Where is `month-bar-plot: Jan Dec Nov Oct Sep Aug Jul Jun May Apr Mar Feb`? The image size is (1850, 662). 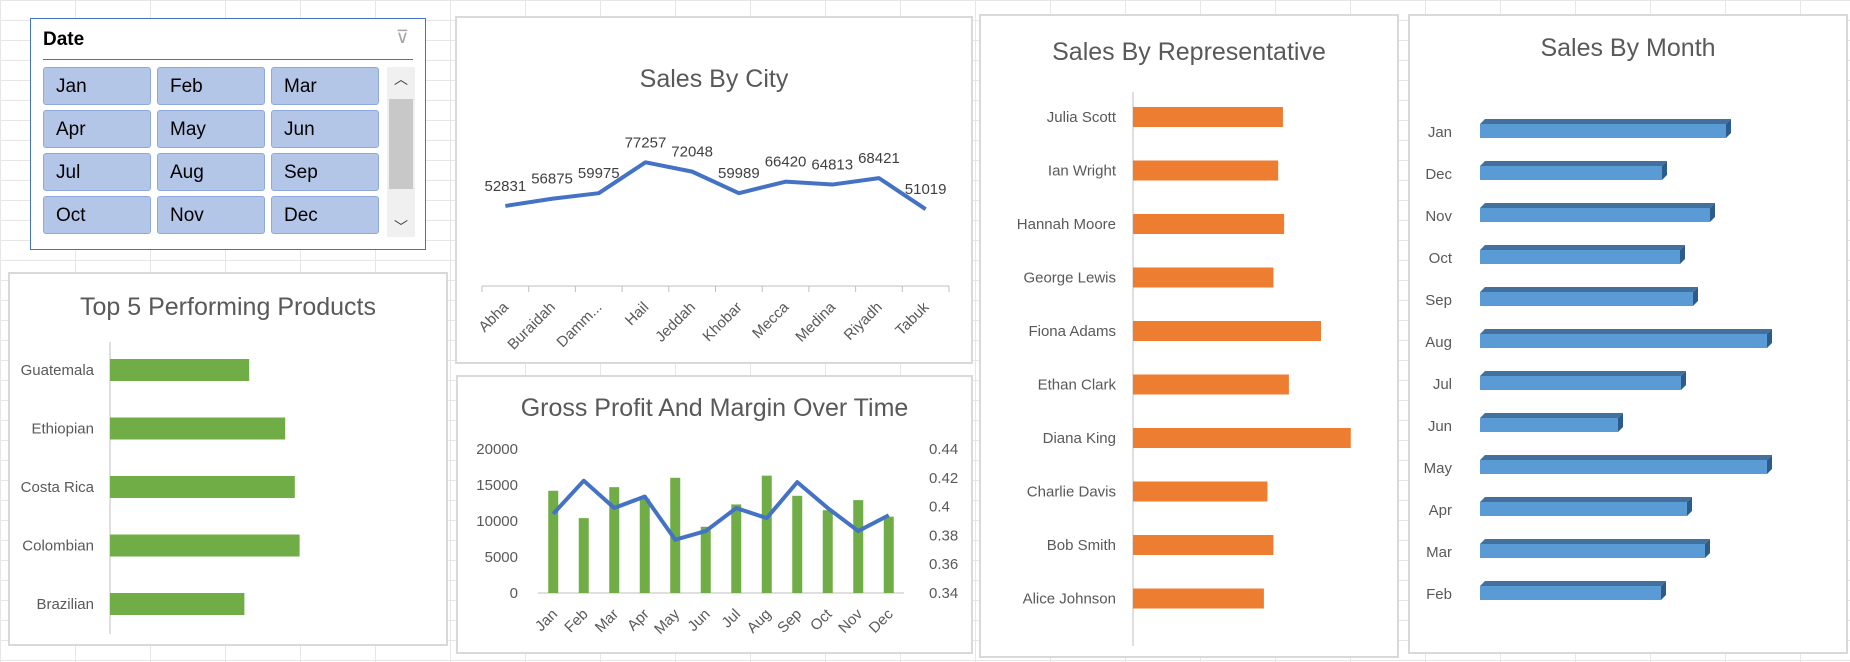
month-bar-plot: Jan Dec Nov Oct Sep Aug Jul Jun May Apr Mar Feb is located at coordinates (1598, 361).